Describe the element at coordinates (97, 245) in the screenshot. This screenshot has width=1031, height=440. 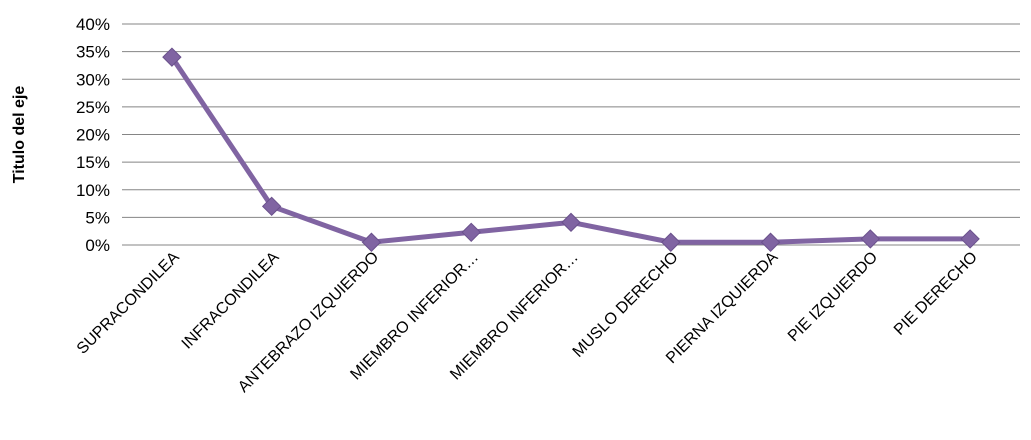
I see `y-tick-label: 0%` at that location.